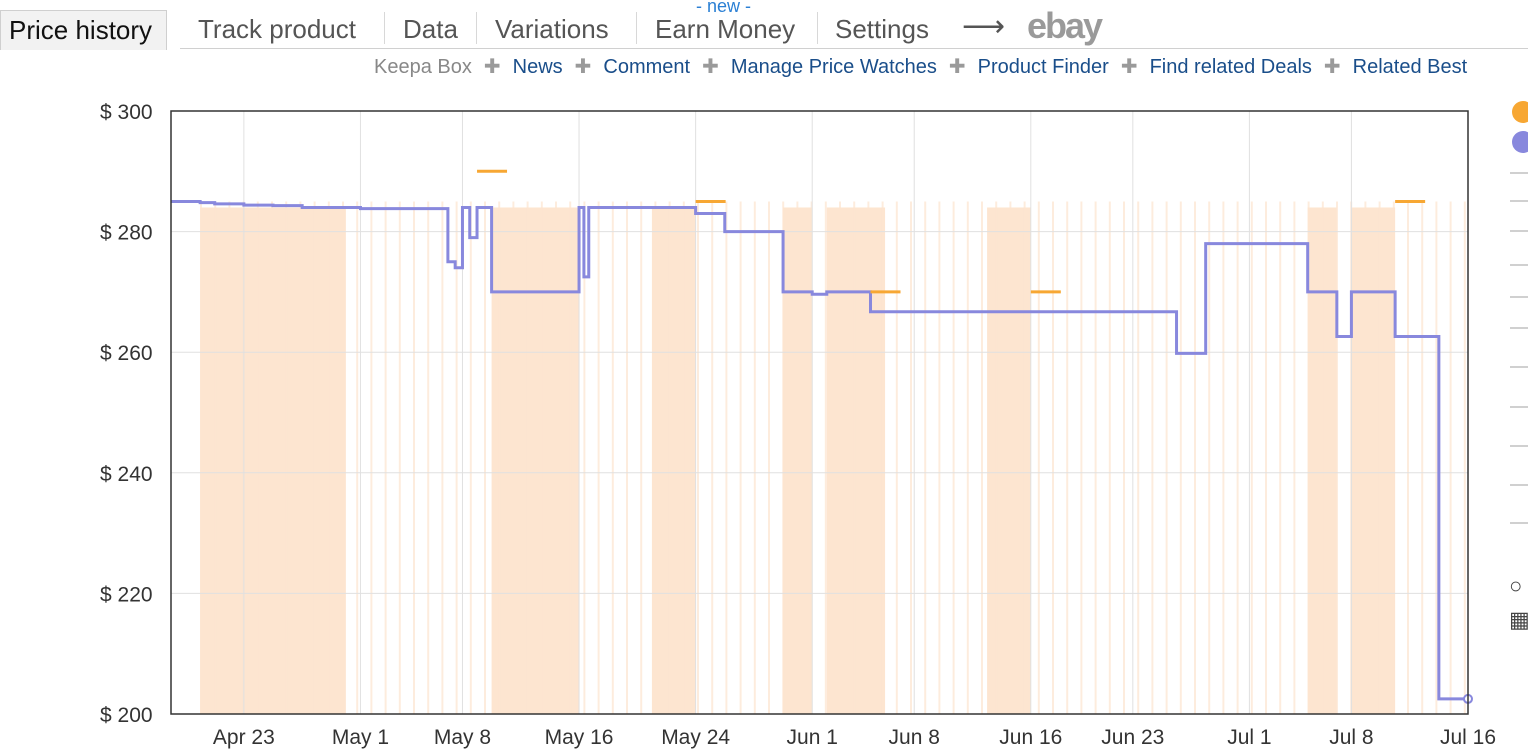 This screenshot has height=752, width=1528. What do you see at coordinates (552, 29) in the screenshot?
I see `tab-variations: Variations` at bounding box center [552, 29].